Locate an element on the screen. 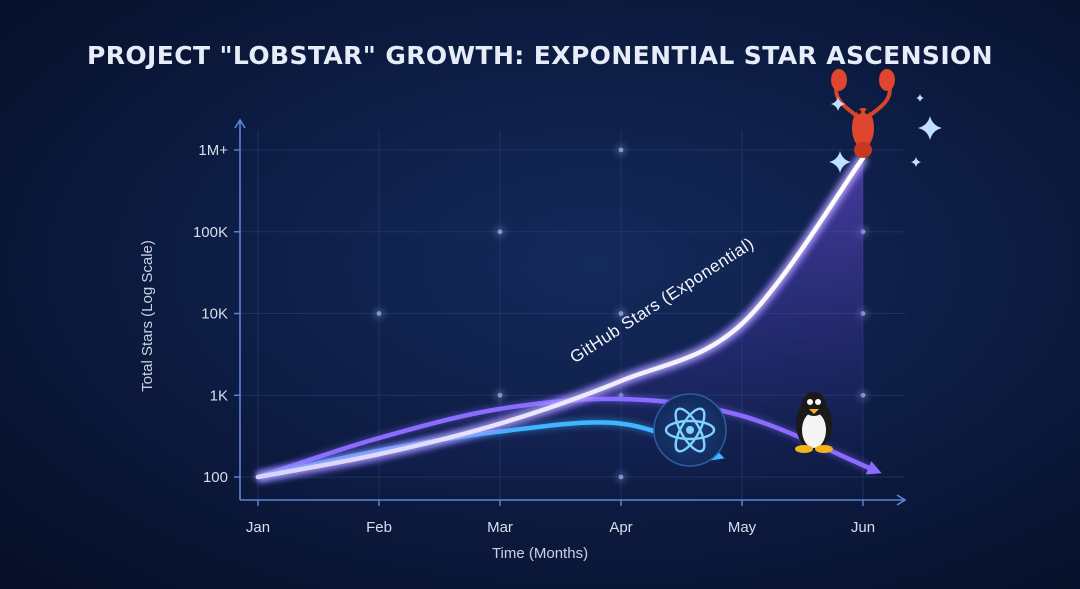 This screenshot has width=1080, height=589. linux-penguin-icon is located at coordinates (814, 422).